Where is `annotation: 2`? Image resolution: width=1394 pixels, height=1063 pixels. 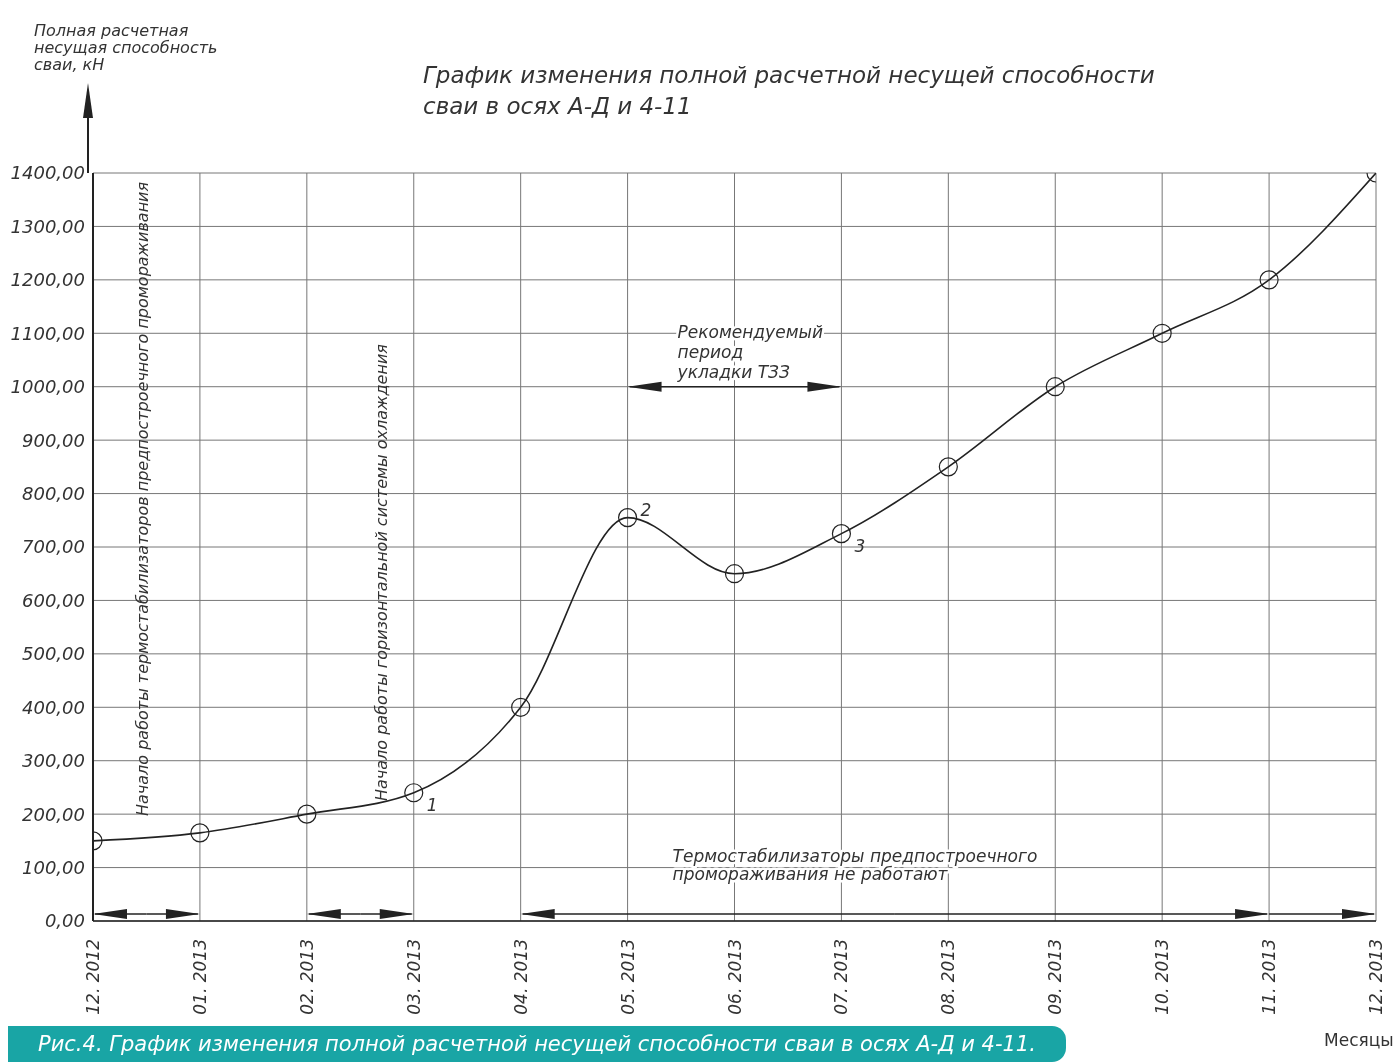
annotation: 2 is located at coordinates (646, 509).